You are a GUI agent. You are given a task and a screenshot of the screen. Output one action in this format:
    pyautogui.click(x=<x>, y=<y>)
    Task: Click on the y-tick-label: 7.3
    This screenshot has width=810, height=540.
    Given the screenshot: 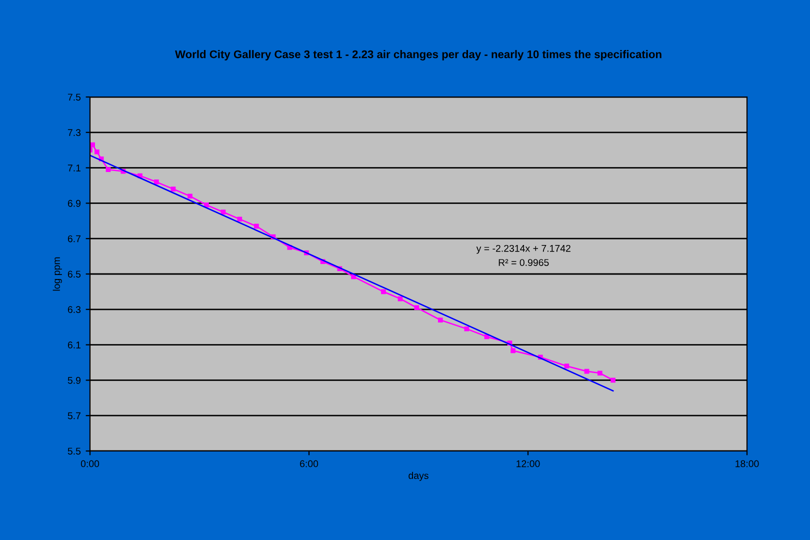 What is the action you would take?
    pyautogui.click(x=74, y=132)
    